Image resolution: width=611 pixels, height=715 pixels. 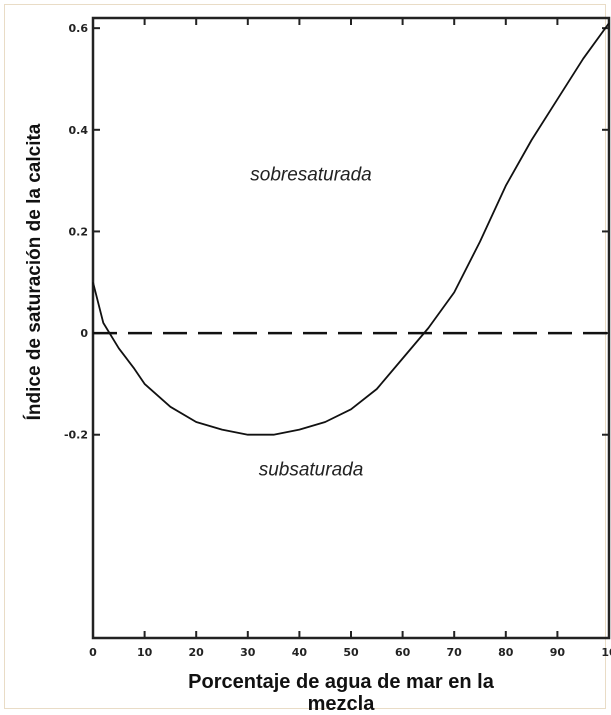 What do you see at coordinates (84, 333) in the screenshot?
I see `y-tick-label: 0` at bounding box center [84, 333].